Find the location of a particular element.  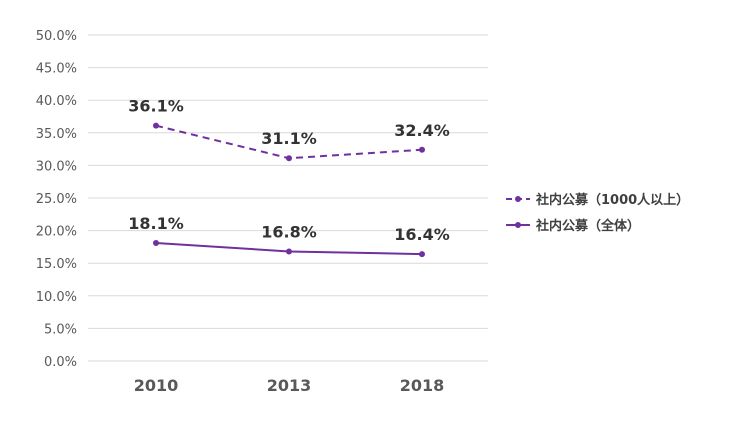

data-label: 31.1% is located at coordinates (289, 138).